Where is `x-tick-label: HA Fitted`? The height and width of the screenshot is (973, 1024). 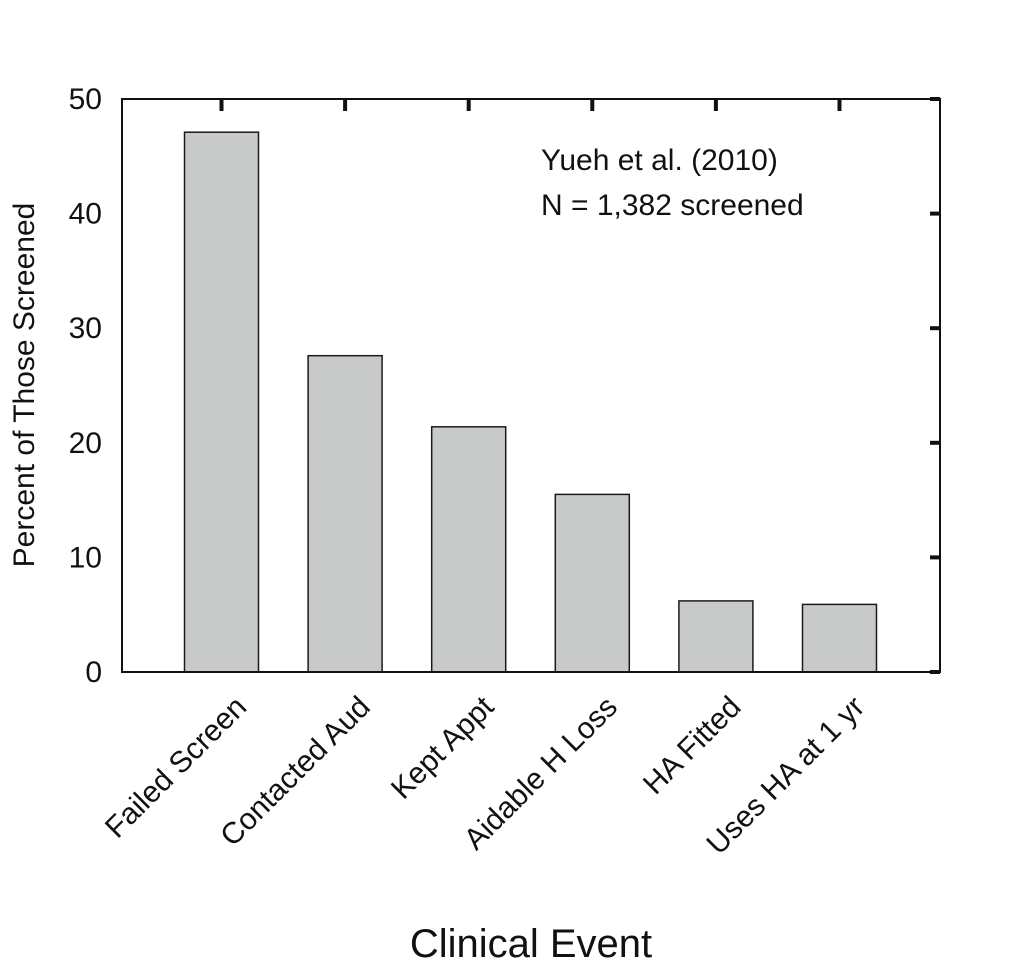
x-tick-label: HA Fitted is located at coordinates (692, 745).